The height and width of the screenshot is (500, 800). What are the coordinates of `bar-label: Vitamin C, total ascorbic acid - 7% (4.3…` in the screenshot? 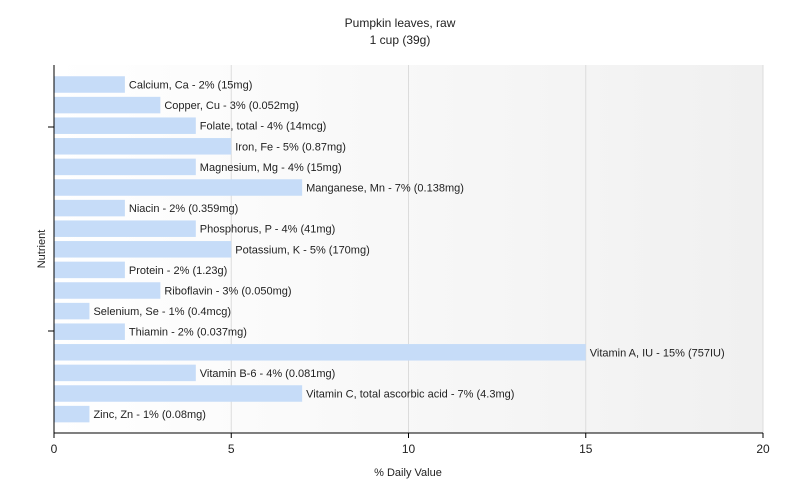 It's located at (410, 395).